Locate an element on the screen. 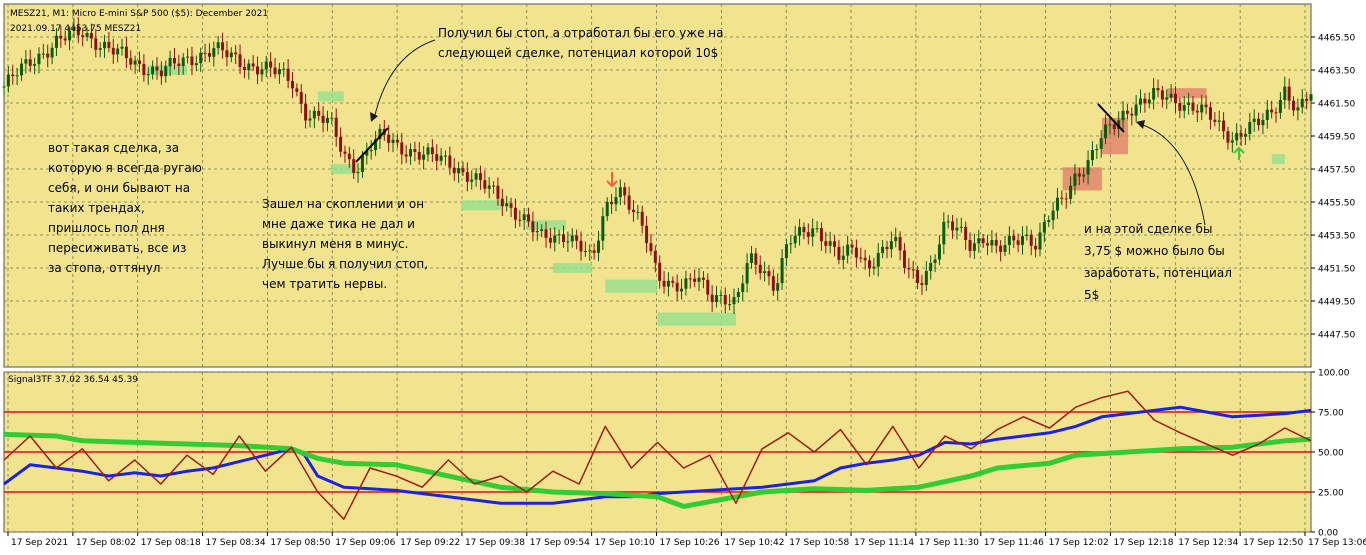  buy-arrow-icon is located at coordinates (1239, 153).